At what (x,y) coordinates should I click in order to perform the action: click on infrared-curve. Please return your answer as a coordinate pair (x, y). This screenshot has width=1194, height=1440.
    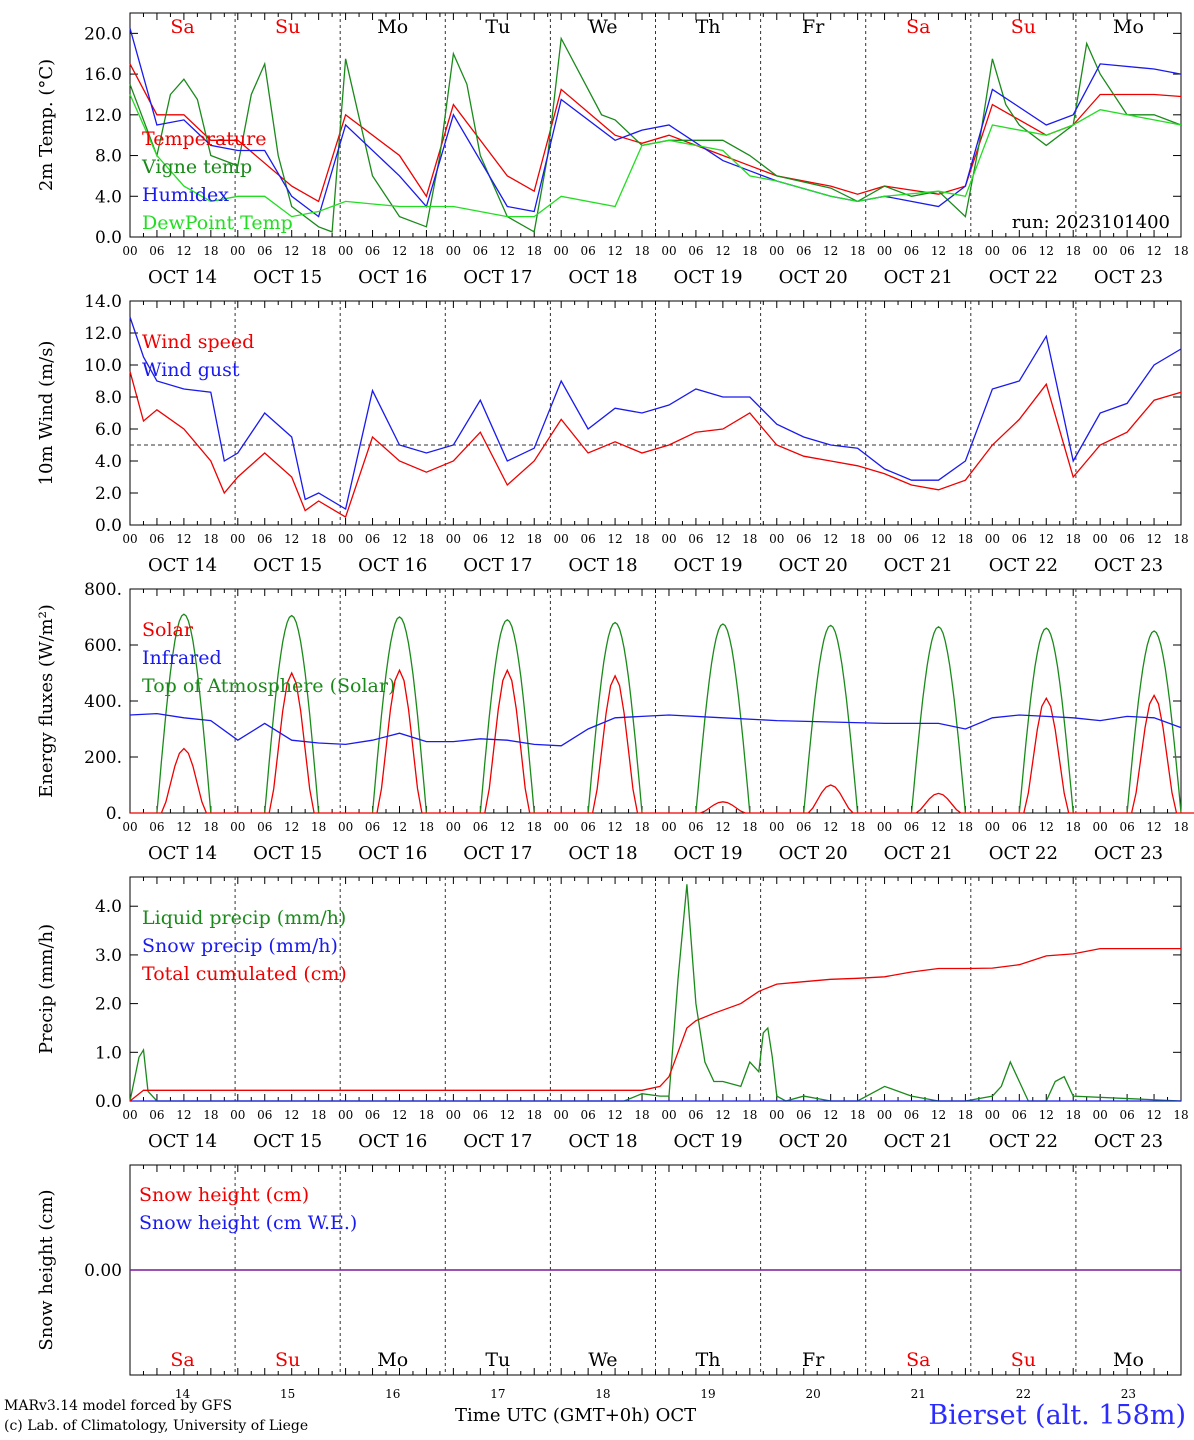
    Looking at the image, I should click on (655, 729).